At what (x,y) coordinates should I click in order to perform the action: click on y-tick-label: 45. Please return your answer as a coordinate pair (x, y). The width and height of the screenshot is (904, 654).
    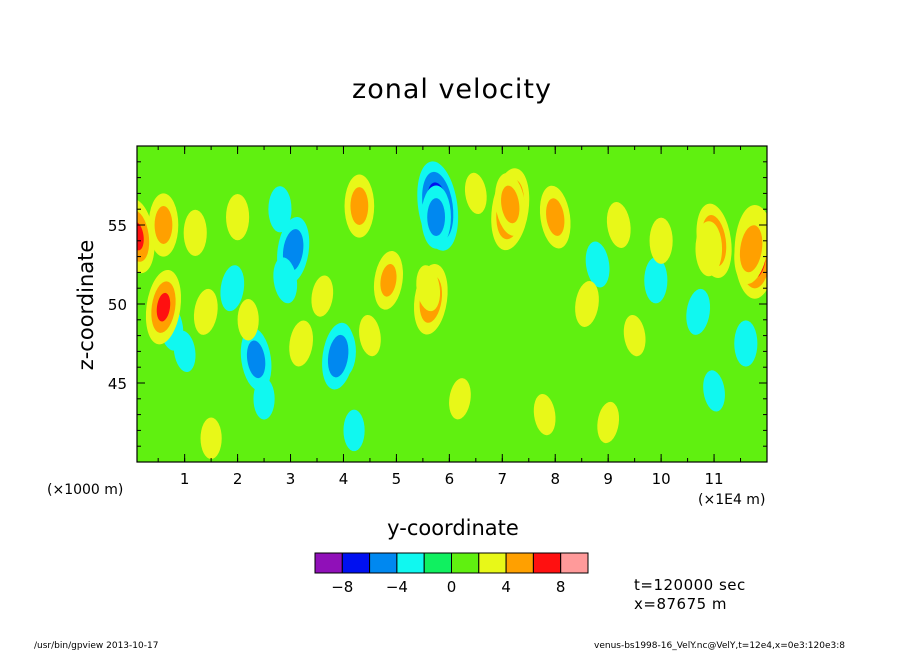
    Looking at the image, I should click on (117, 384).